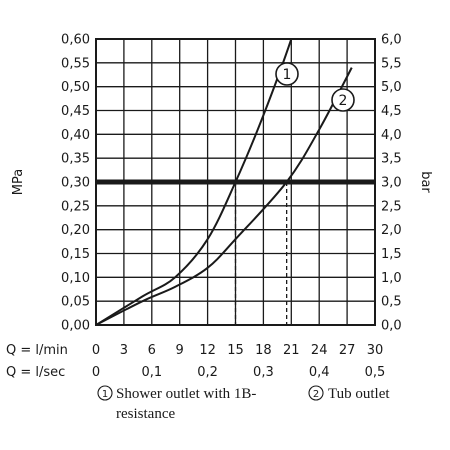 This screenshot has width=450, height=450. I want to click on y-right-tick-label: 5,0, so click(391, 87).